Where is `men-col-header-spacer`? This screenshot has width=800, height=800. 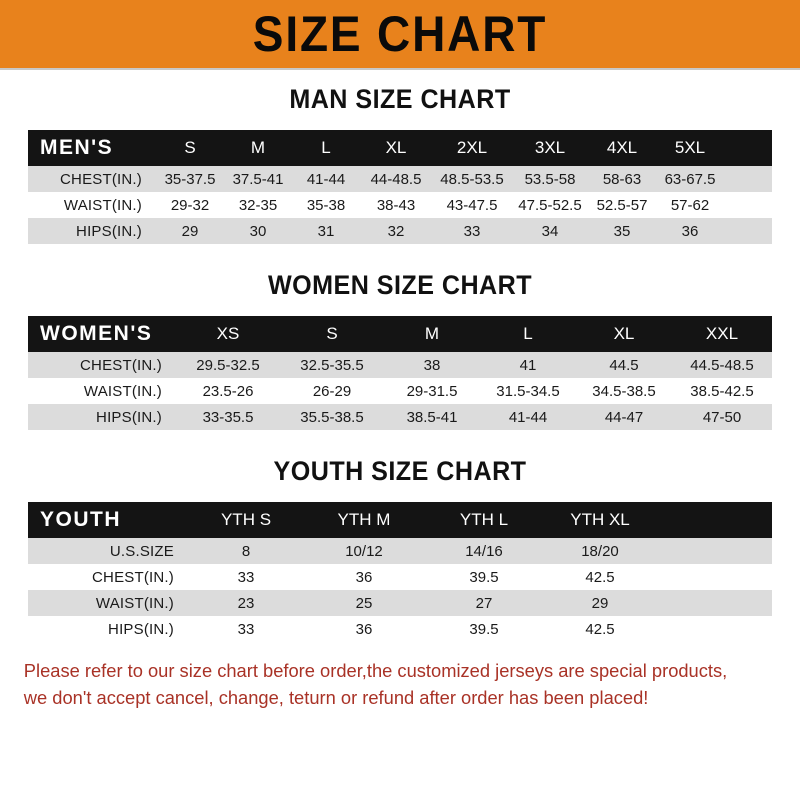
men-col-header-spacer is located at coordinates (748, 148).